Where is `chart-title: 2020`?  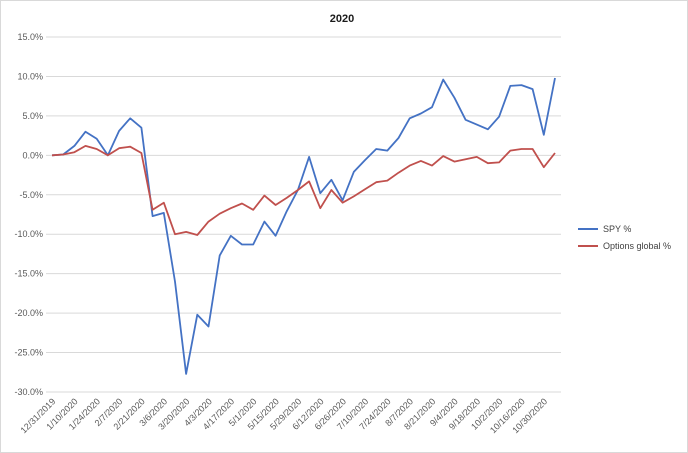 chart-title: 2020 is located at coordinates (342, 19).